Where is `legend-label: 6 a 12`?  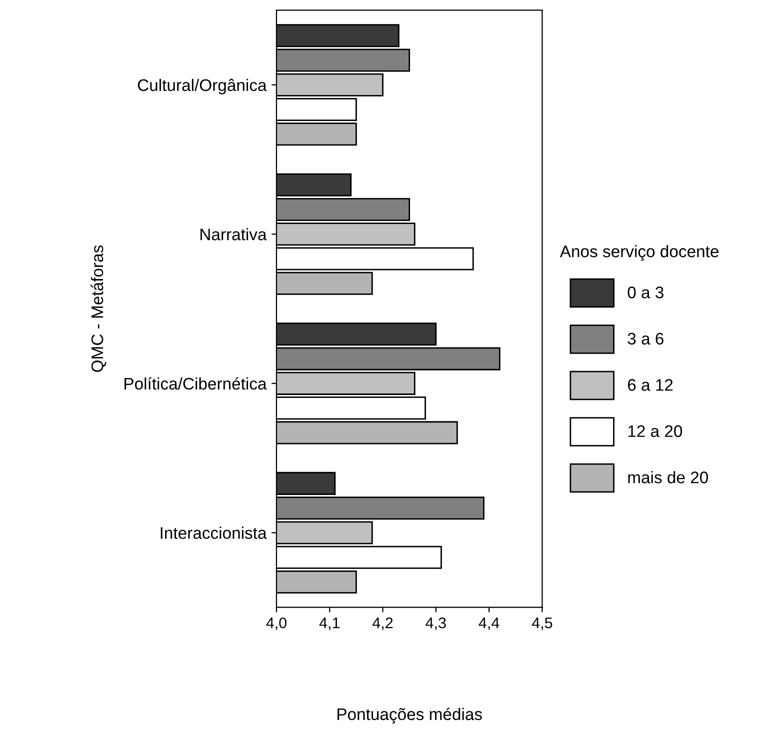
legend-label: 6 a 12 is located at coordinates (650, 385).